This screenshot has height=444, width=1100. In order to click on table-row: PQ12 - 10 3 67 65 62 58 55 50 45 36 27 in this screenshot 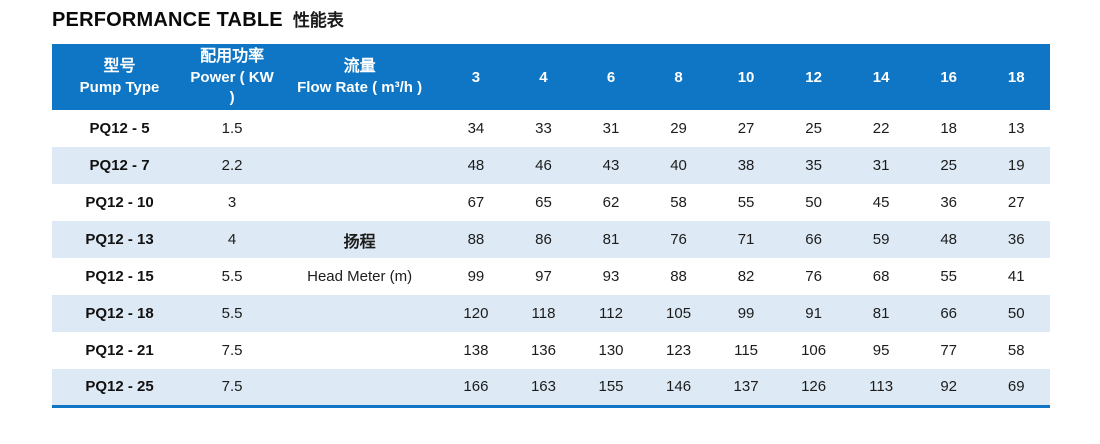, I will do `click(551, 202)`.